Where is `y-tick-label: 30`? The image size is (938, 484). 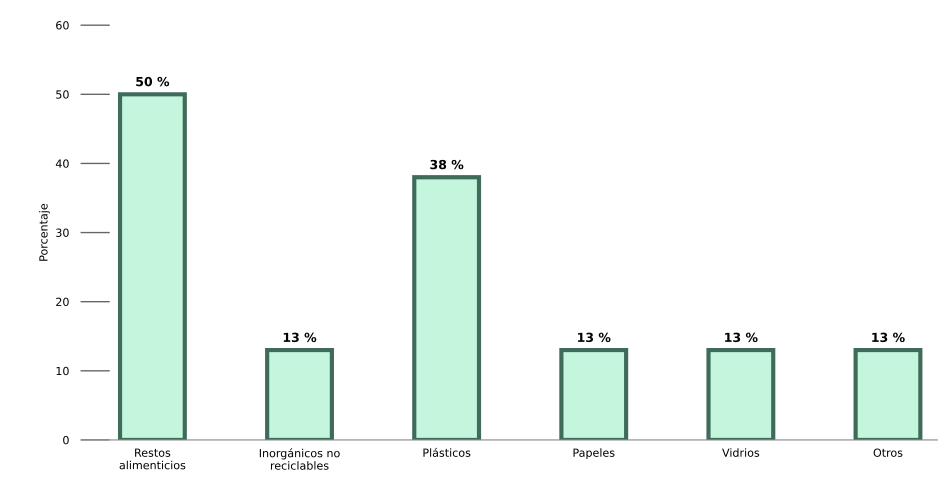
y-tick-label: 30 is located at coordinates (62, 232).